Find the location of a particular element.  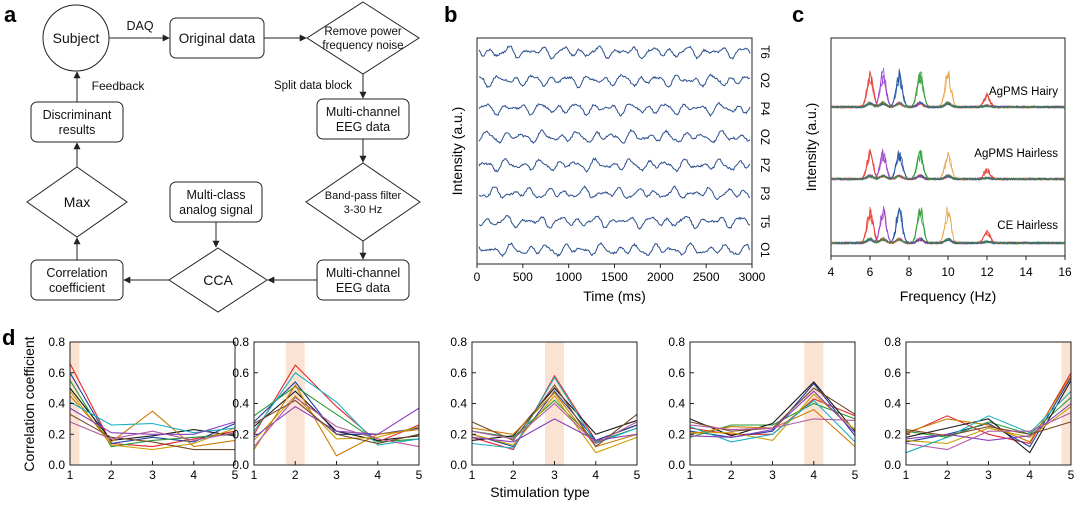

x-tick-label: 10 is located at coordinates (948, 272).